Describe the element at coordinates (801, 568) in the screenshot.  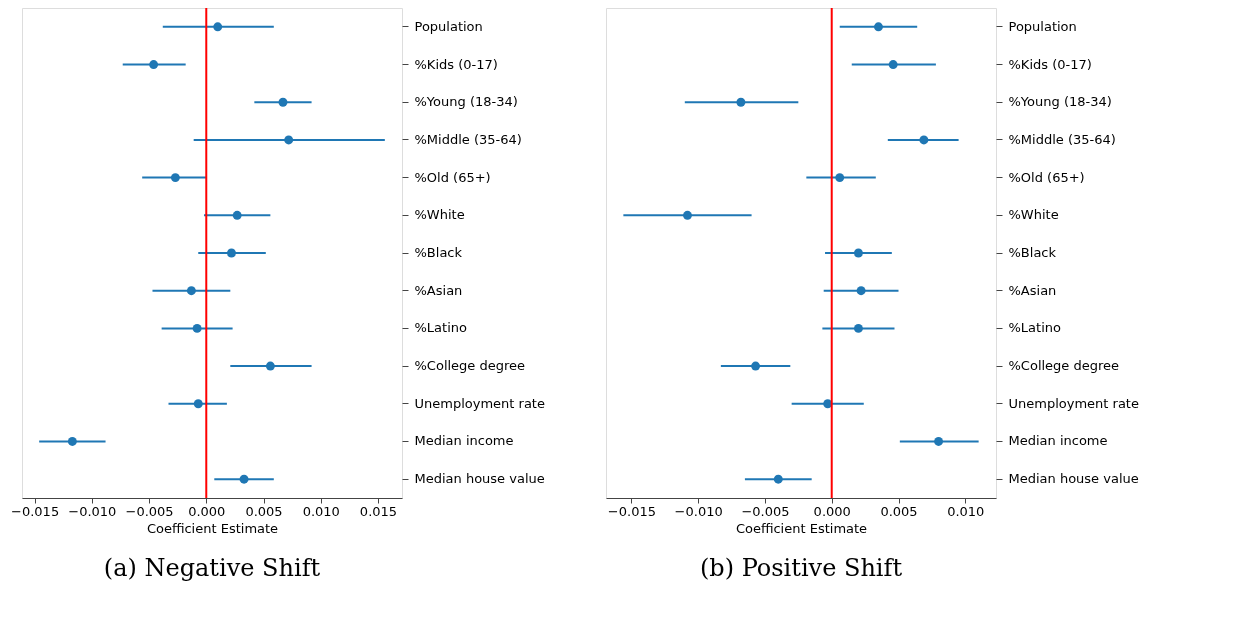
I see `text: (b) Positive Shift` at that location.